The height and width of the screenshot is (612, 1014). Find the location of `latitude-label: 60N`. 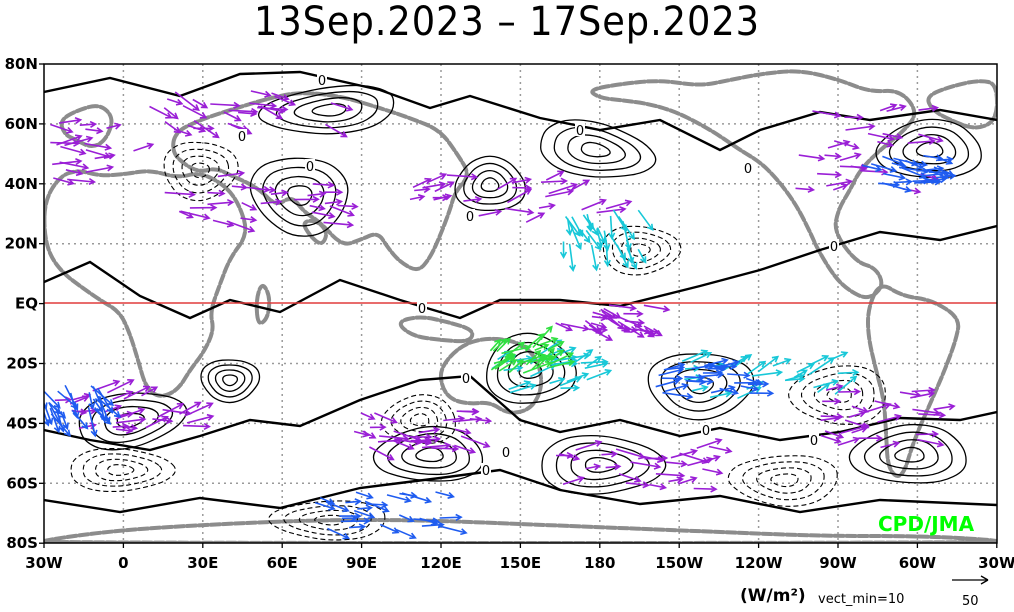

latitude-label: 60N is located at coordinates (21, 124).